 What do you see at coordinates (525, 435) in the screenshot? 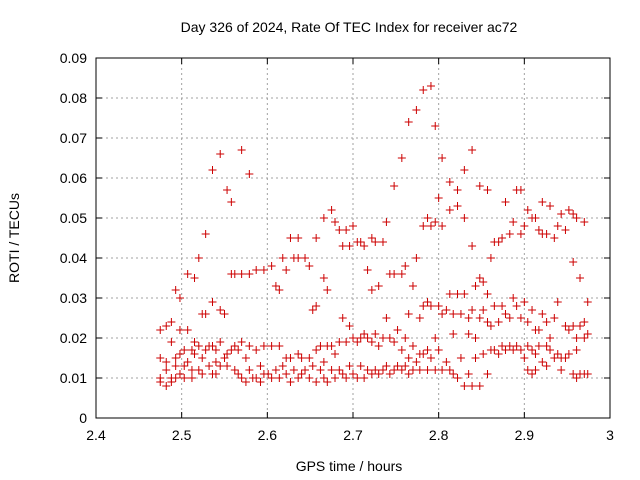
I see `x-tick-label: 2.9` at bounding box center [525, 435].